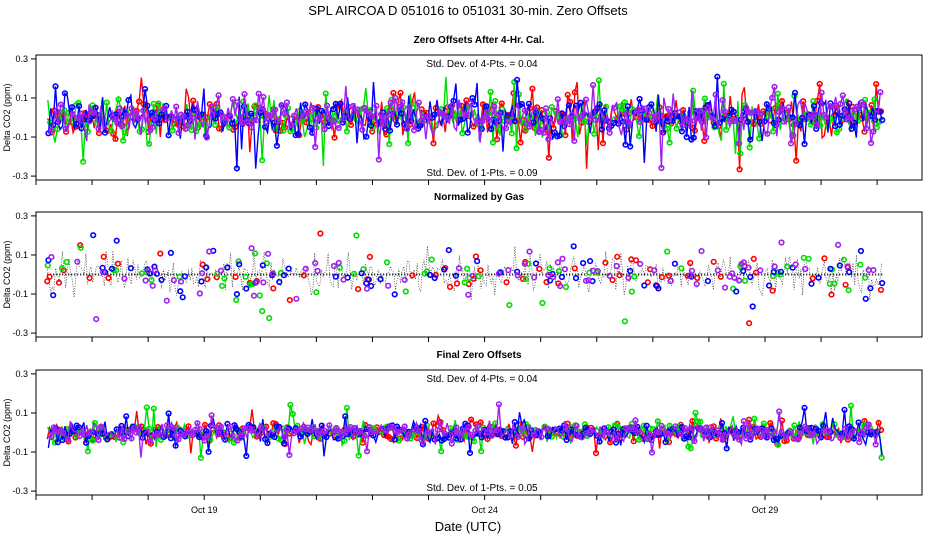  I want to click on panel-title: Zero Offsets After 4-Hr. Cal., so click(479, 40).